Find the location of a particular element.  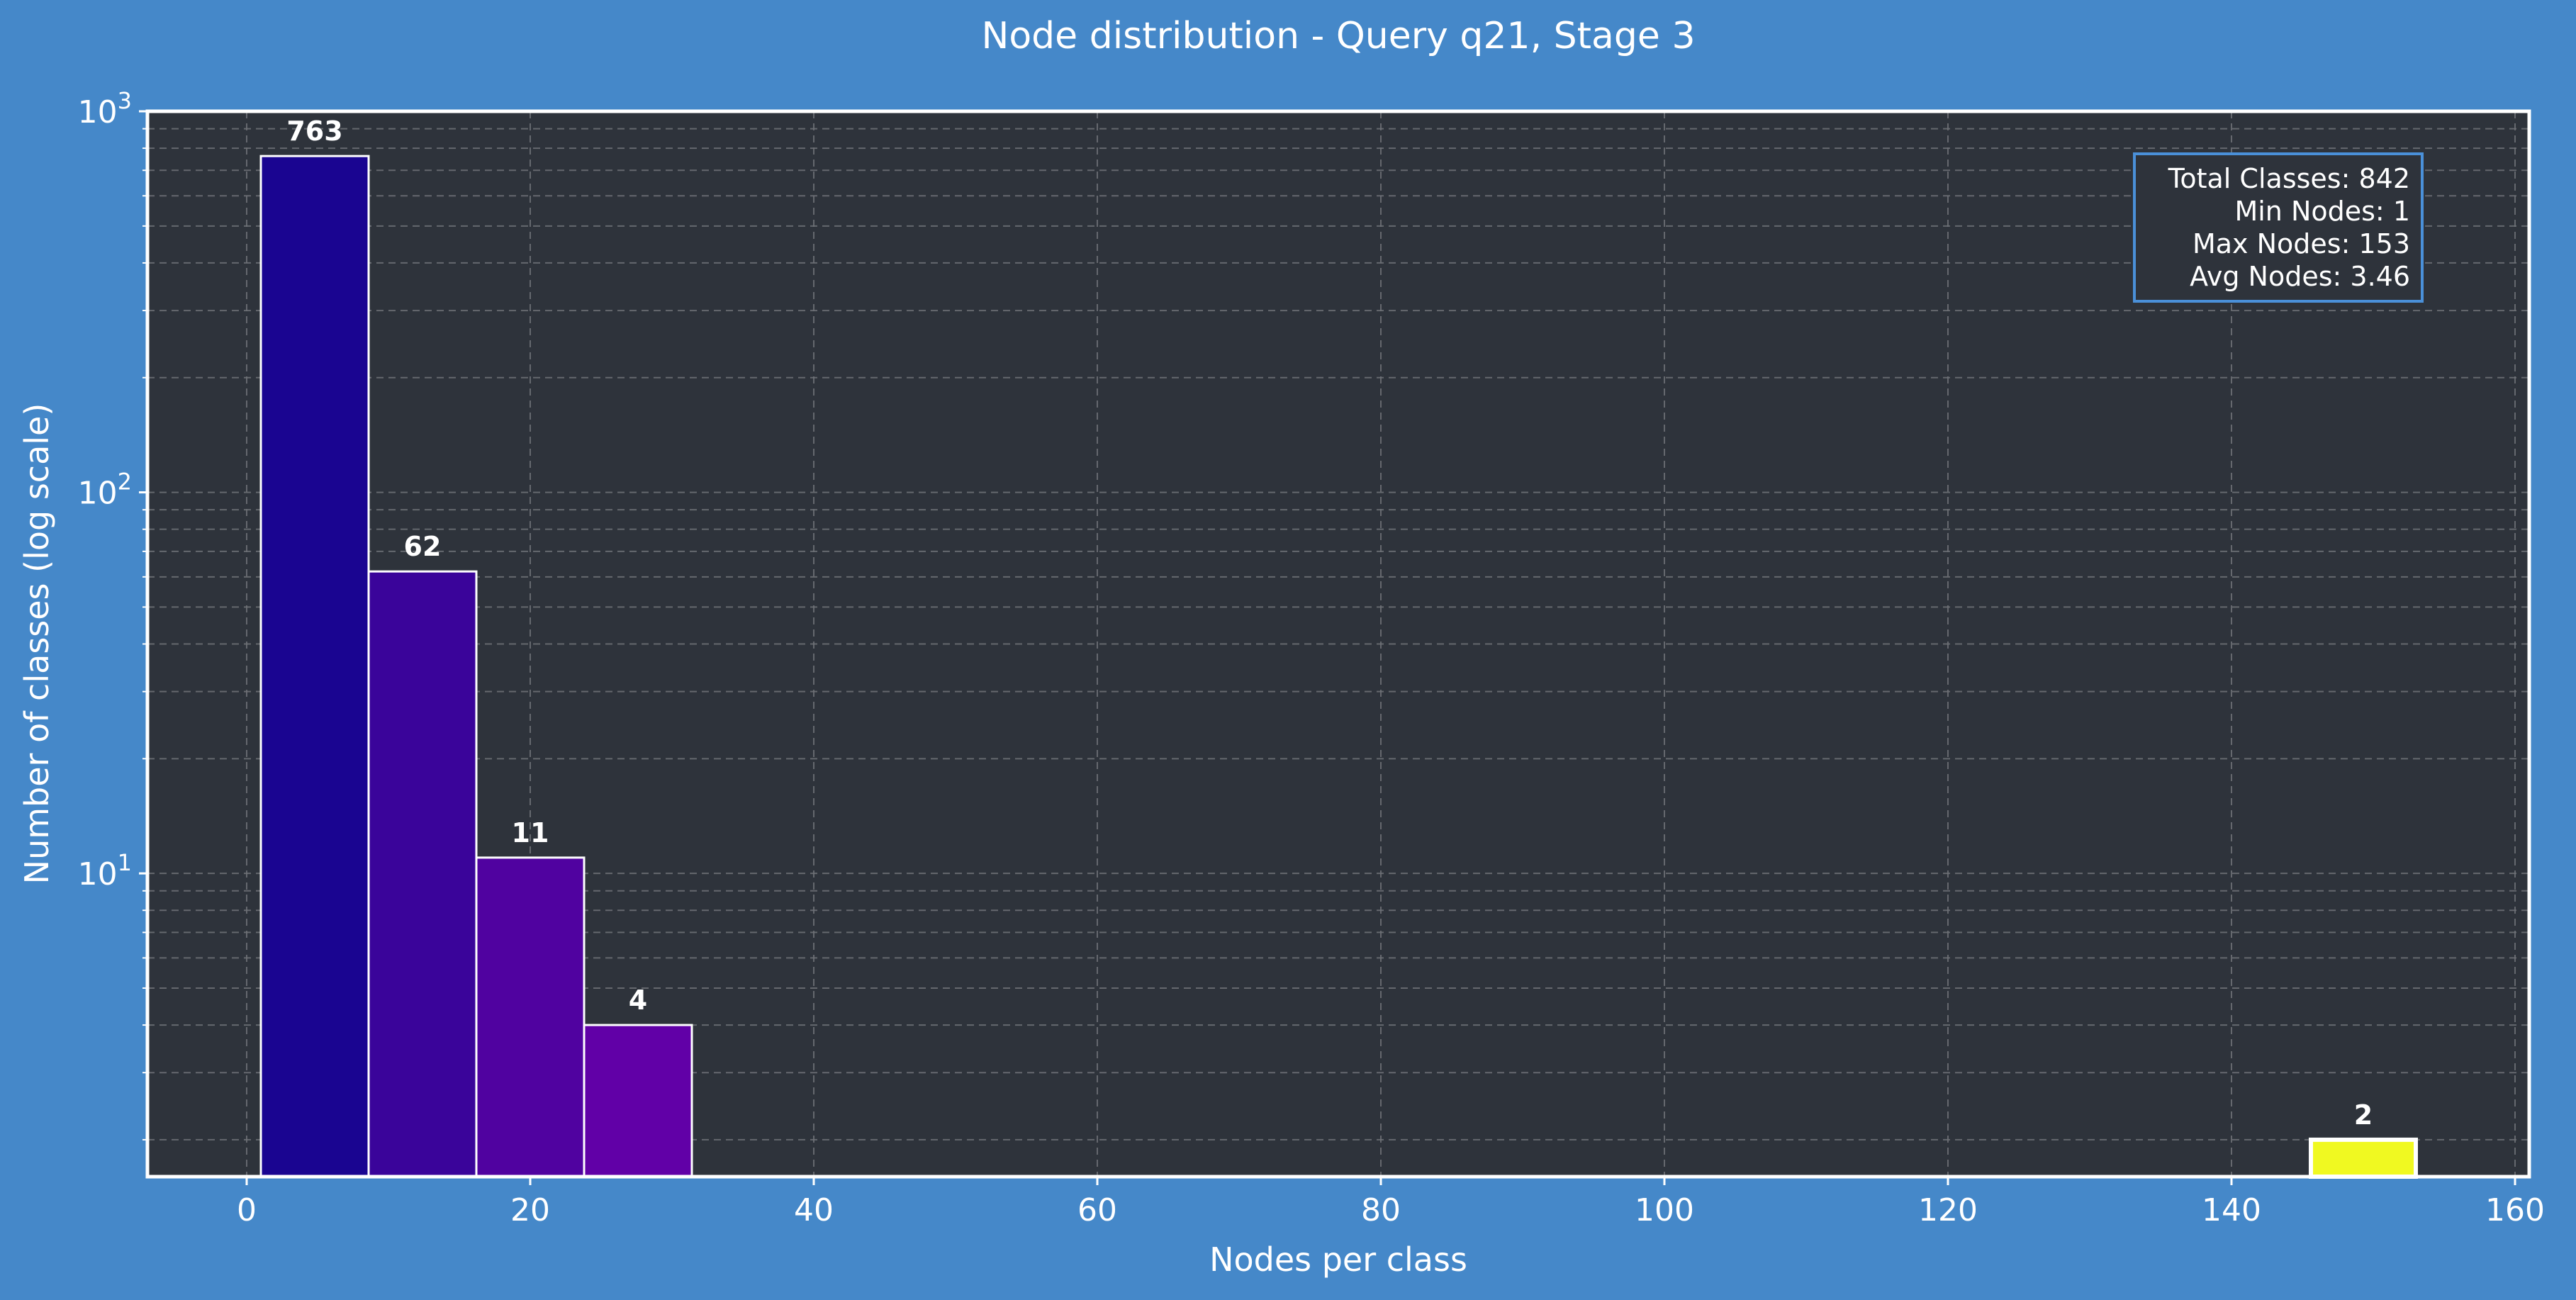

bar-value-label: 2 is located at coordinates (2364, 1115).